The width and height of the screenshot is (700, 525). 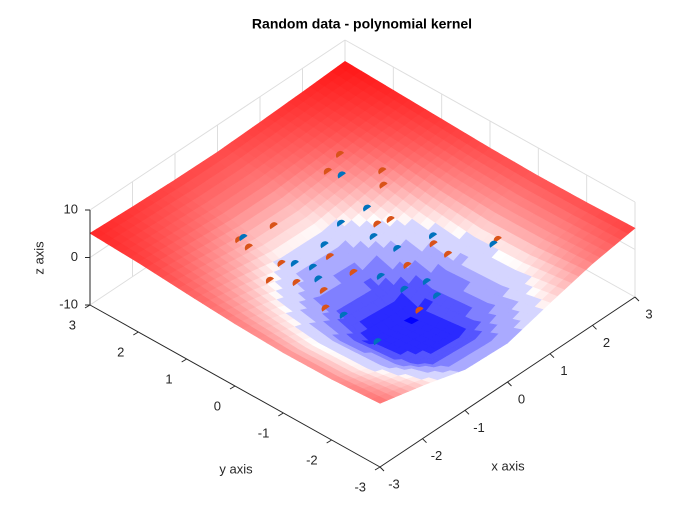 What do you see at coordinates (606, 342) in the screenshot?
I see `x-tick-label: 2` at bounding box center [606, 342].